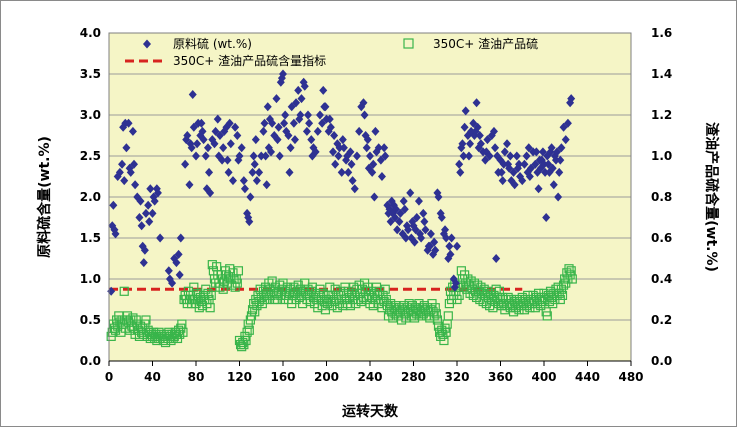 The height and width of the screenshot is (427, 737). Describe the element at coordinates (661, 33) in the screenshot. I see `y2-tick-label-8: 1.6` at that location.